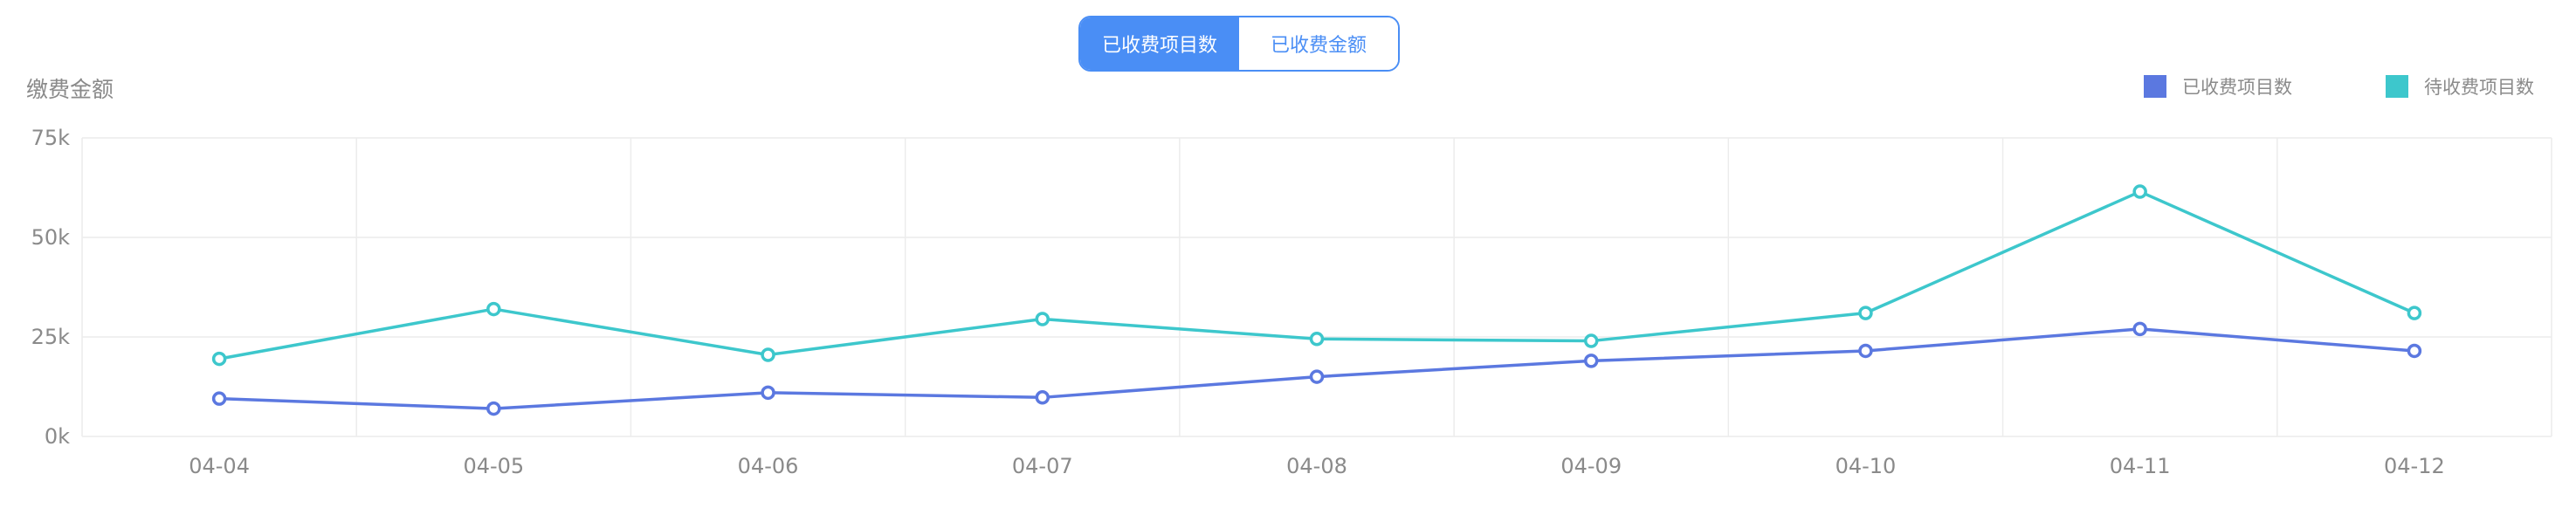 The width and height of the screenshot is (2576, 515). I want to click on y-axis-ticks: 0k 25k 50k 75k, so click(51, 287).